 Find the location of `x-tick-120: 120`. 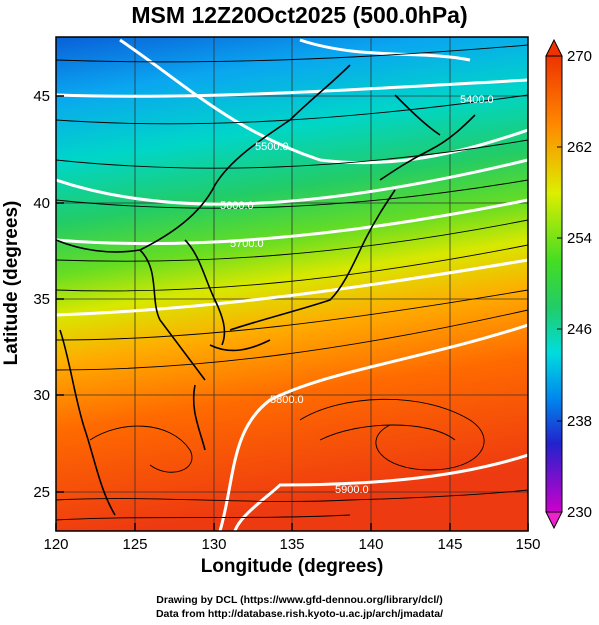

x-tick-120: 120 is located at coordinates (55, 544).